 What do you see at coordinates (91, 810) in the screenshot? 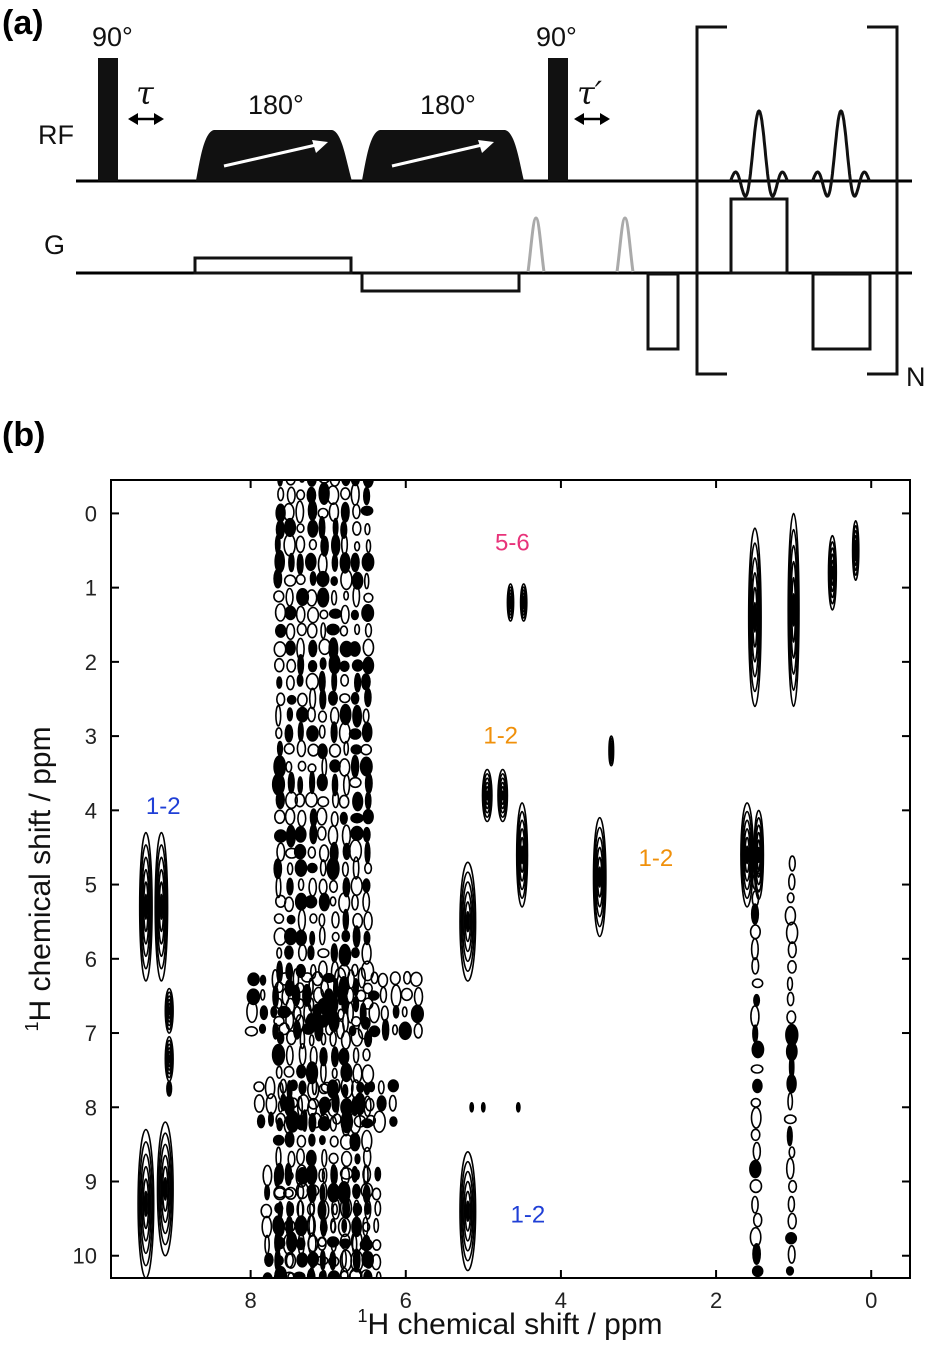
I see `y-tick-label: 4` at bounding box center [91, 810].